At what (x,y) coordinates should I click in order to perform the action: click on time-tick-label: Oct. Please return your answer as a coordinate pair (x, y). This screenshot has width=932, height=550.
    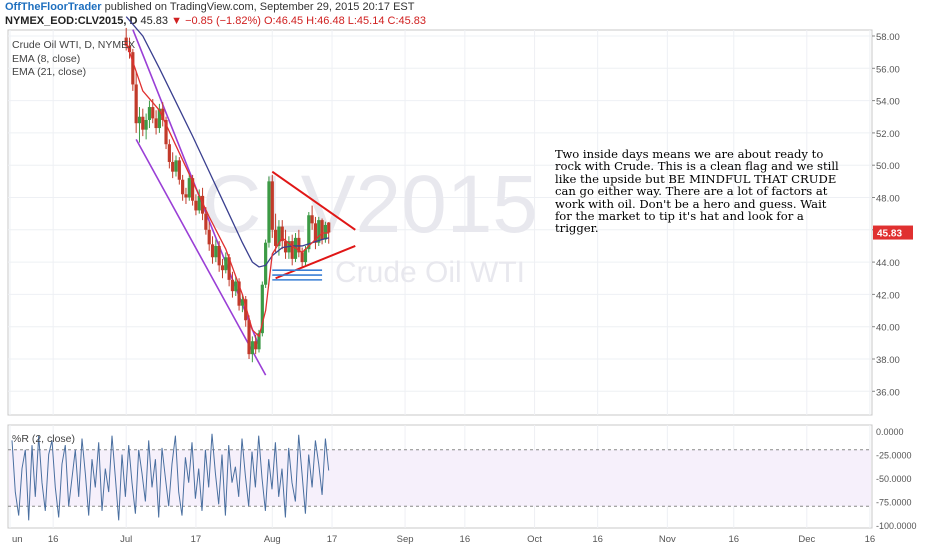
    Looking at the image, I should click on (534, 539).